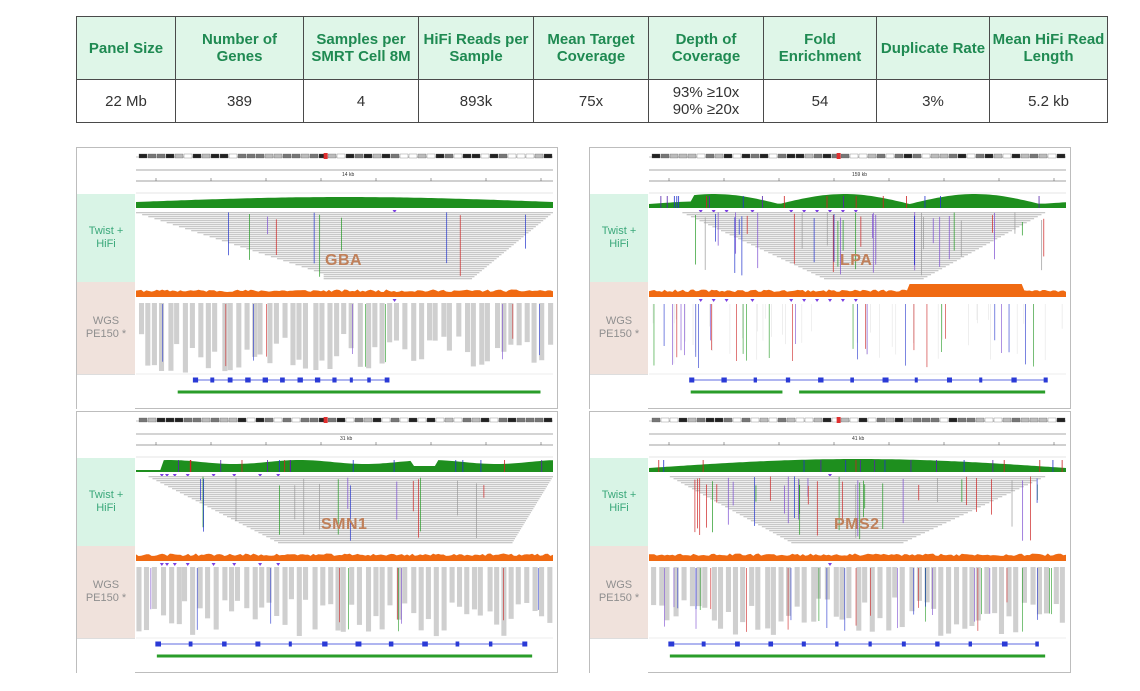  What do you see at coordinates (820, 101) in the screenshot?
I see `value-fold-enrichment: 54` at bounding box center [820, 101].